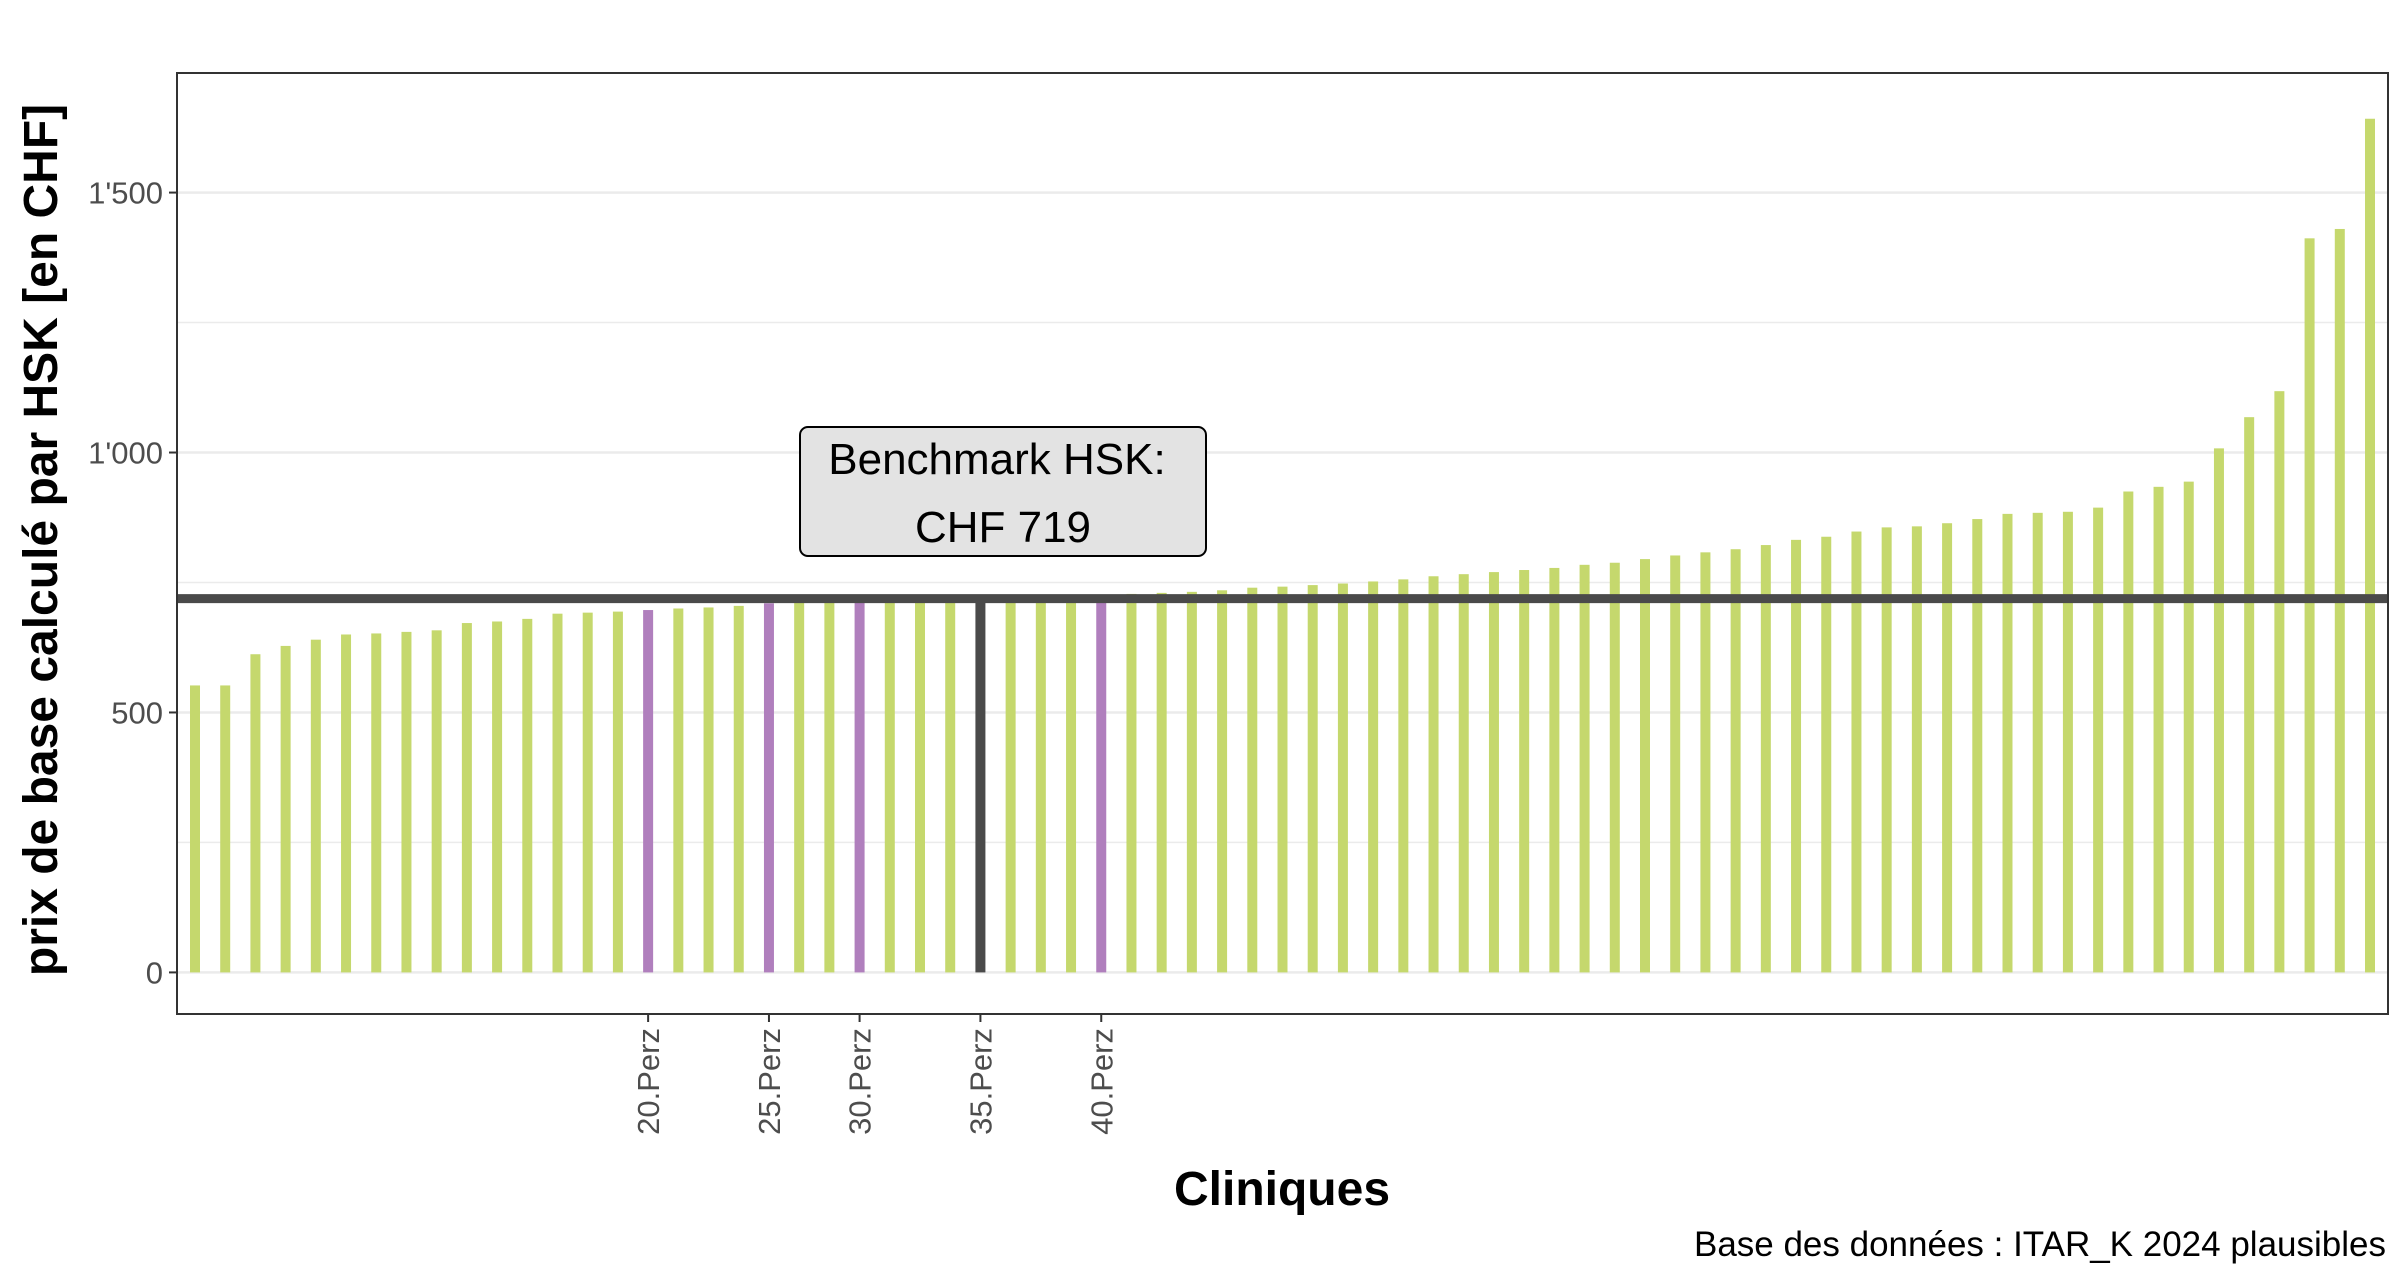 The width and height of the screenshot is (2400, 1280). I want to click on benchmark-annotation: Benchmark HSK: CHF 719, so click(1003, 491).